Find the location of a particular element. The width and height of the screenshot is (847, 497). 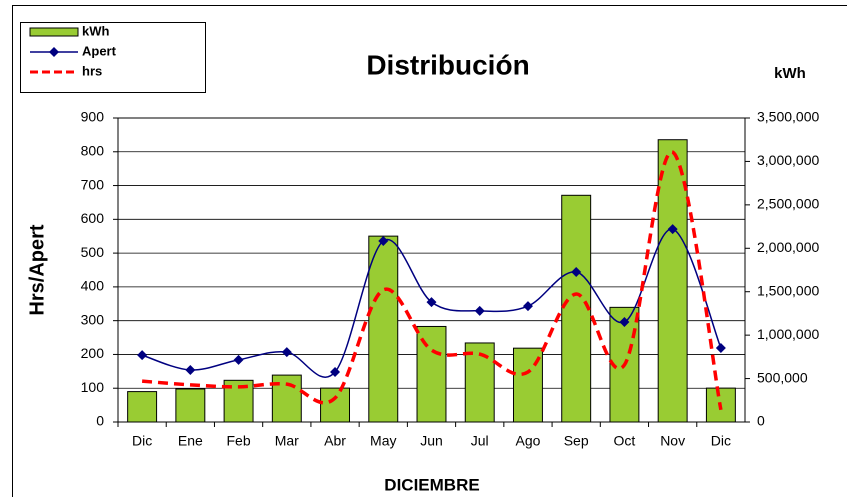

x-tick-label: Feb is located at coordinates (239, 441).